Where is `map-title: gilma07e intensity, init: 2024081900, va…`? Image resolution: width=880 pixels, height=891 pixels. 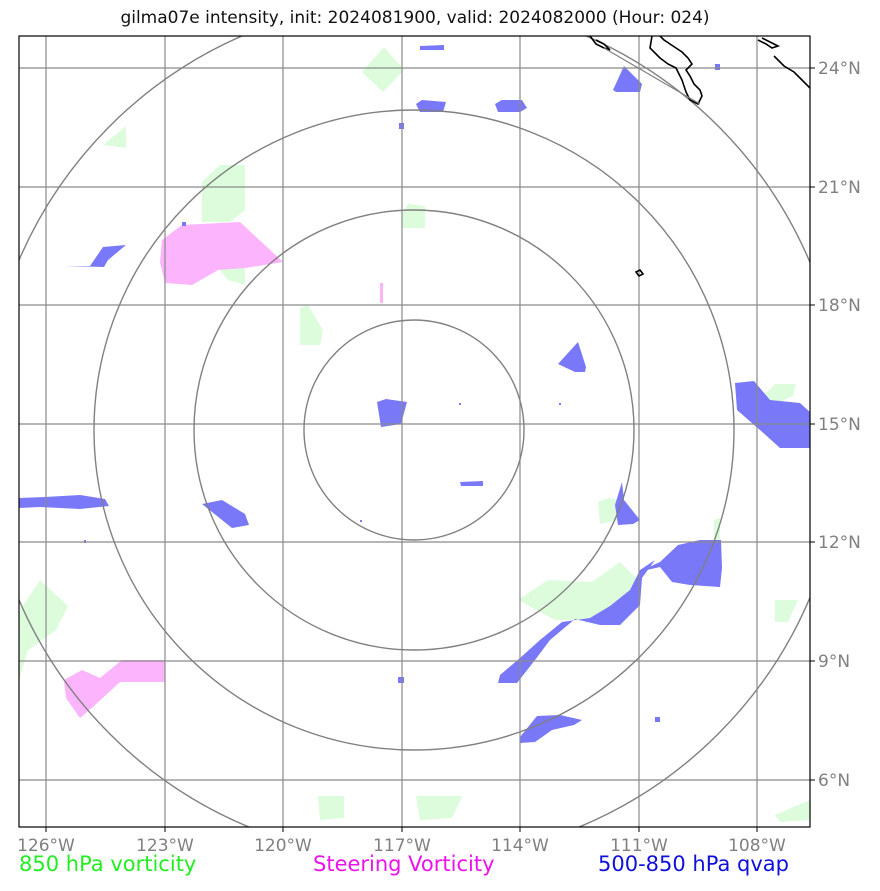
map-title: gilma07e intensity, init: 2024081900, va… is located at coordinates (415, 18).